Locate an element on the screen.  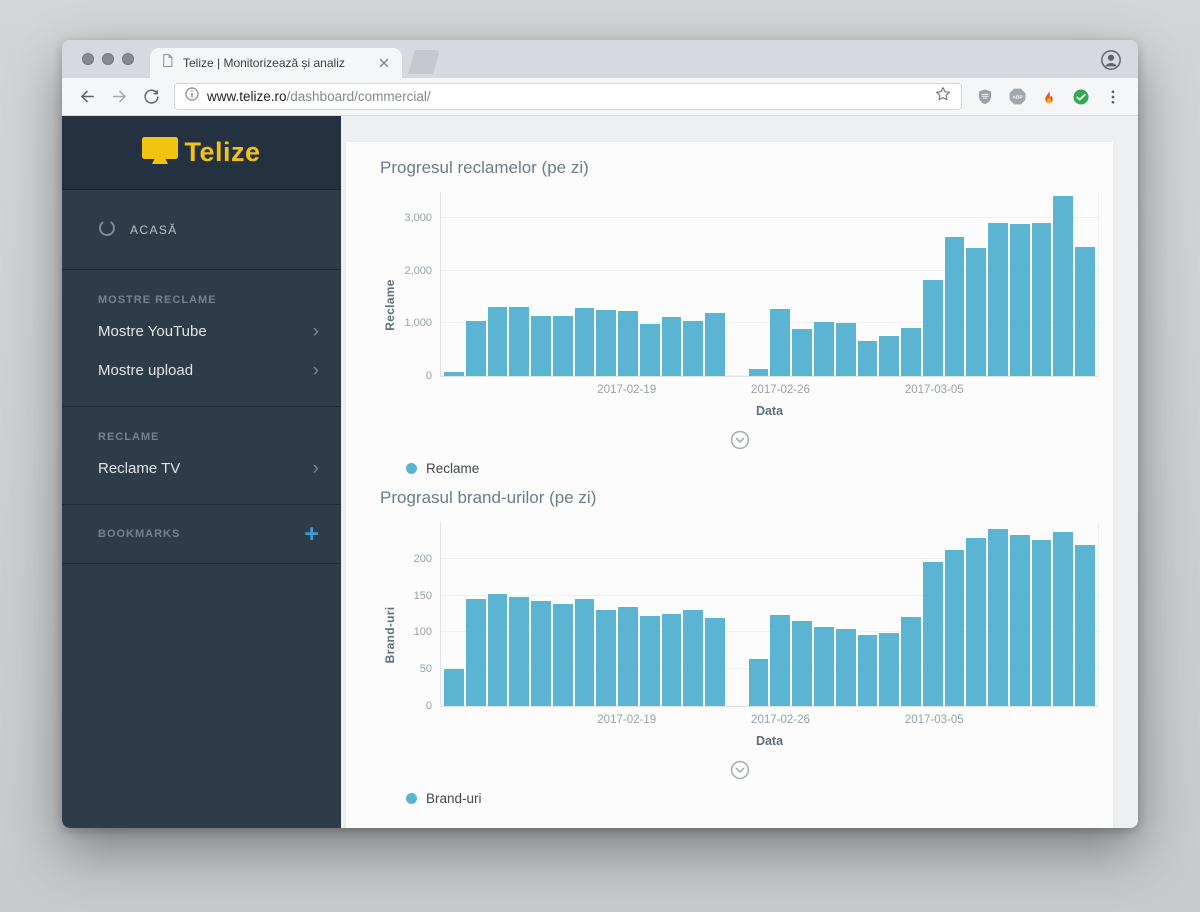
y-tick-label: 100 is located at coordinates (422, 632).